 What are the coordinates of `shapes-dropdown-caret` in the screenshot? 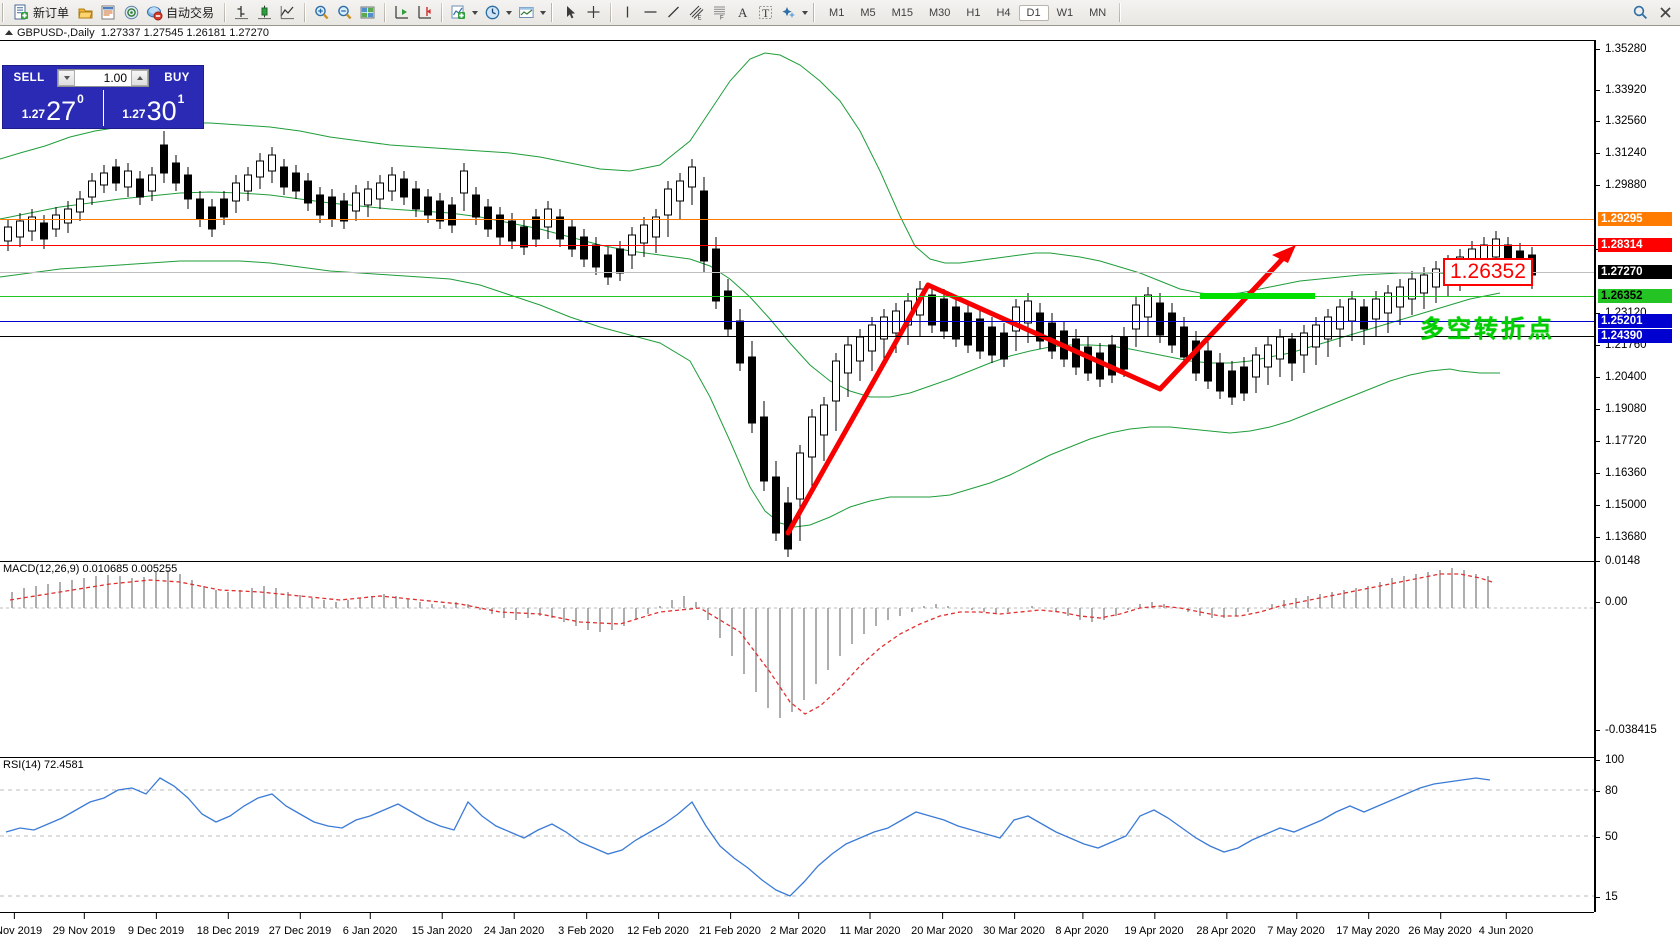 It's located at (805, 12).